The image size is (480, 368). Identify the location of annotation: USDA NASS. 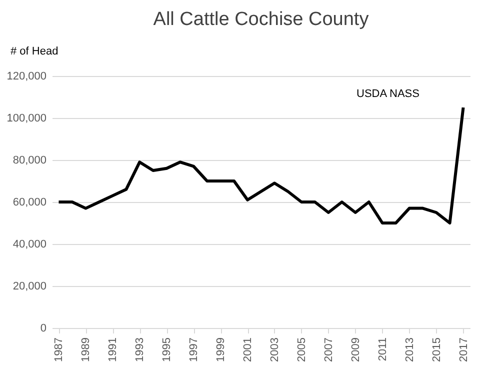
(388, 94).